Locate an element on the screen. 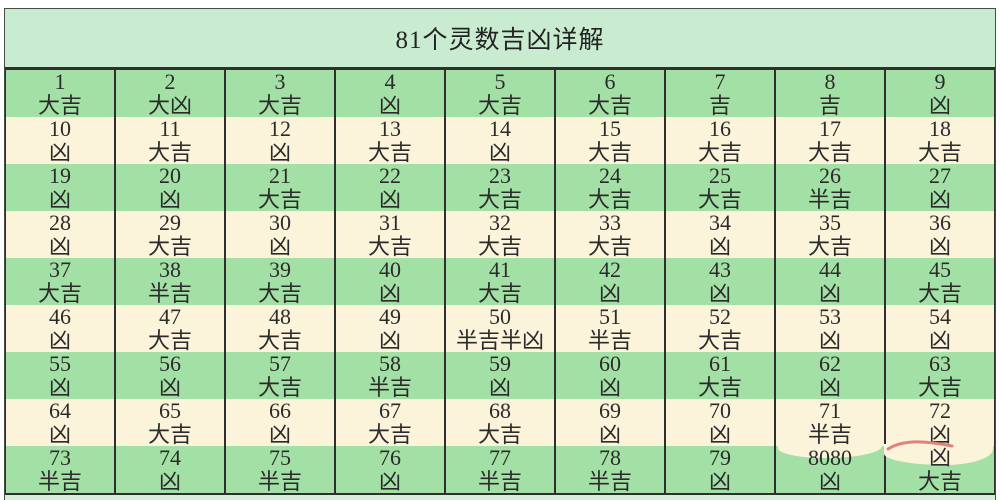 This screenshot has width=1000, height=500. table-cell: 56 凶 is located at coordinates (171, 375).